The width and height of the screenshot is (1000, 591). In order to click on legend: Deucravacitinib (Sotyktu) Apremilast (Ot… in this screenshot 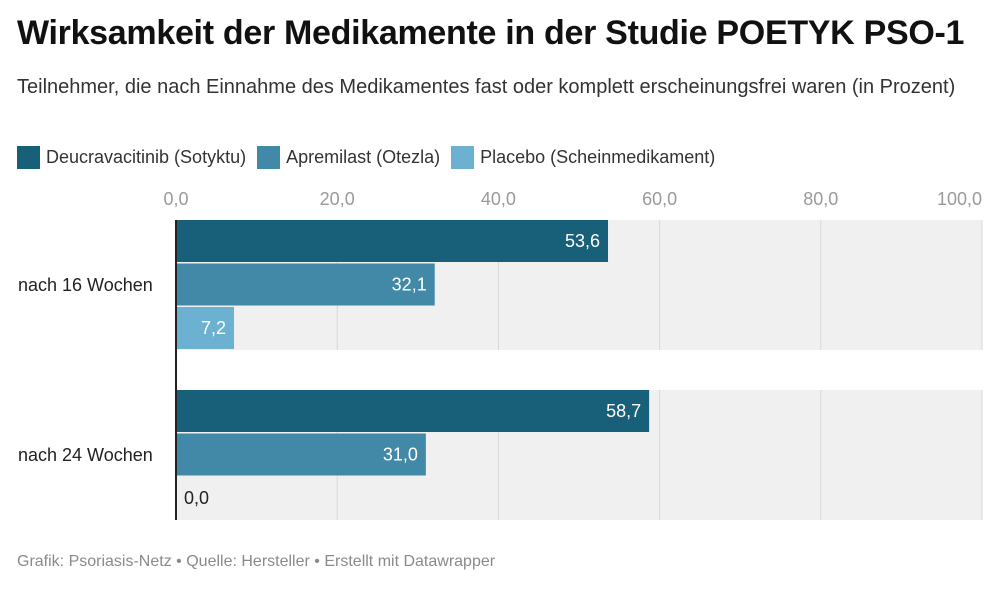, I will do `click(371, 157)`.